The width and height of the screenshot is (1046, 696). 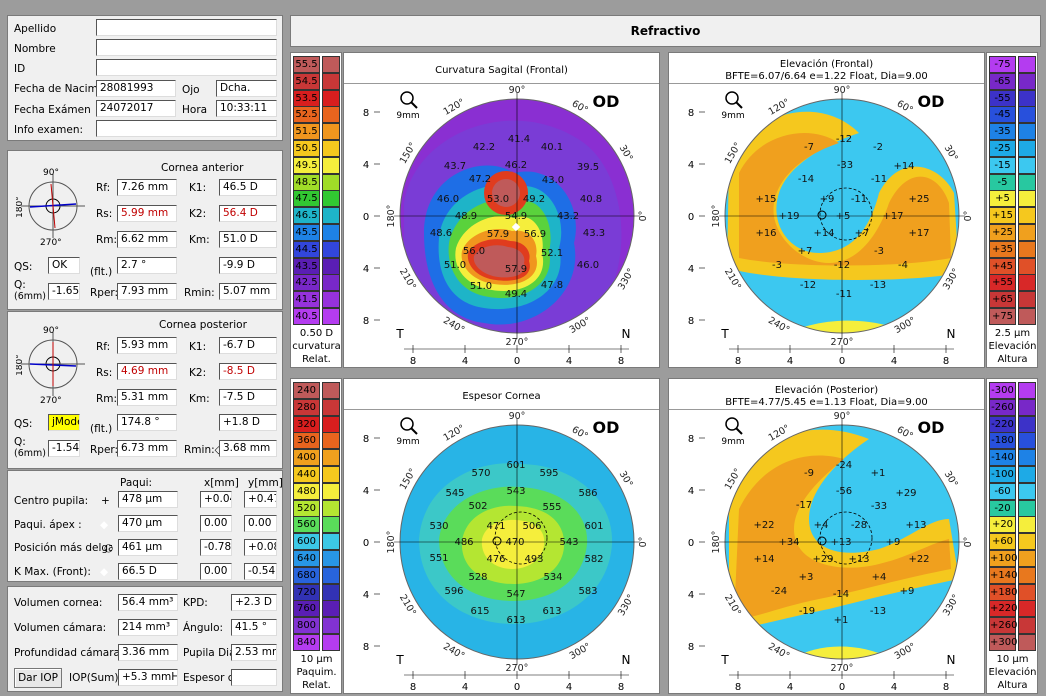 I want to click on map-value: 56.9, so click(x=535, y=234).